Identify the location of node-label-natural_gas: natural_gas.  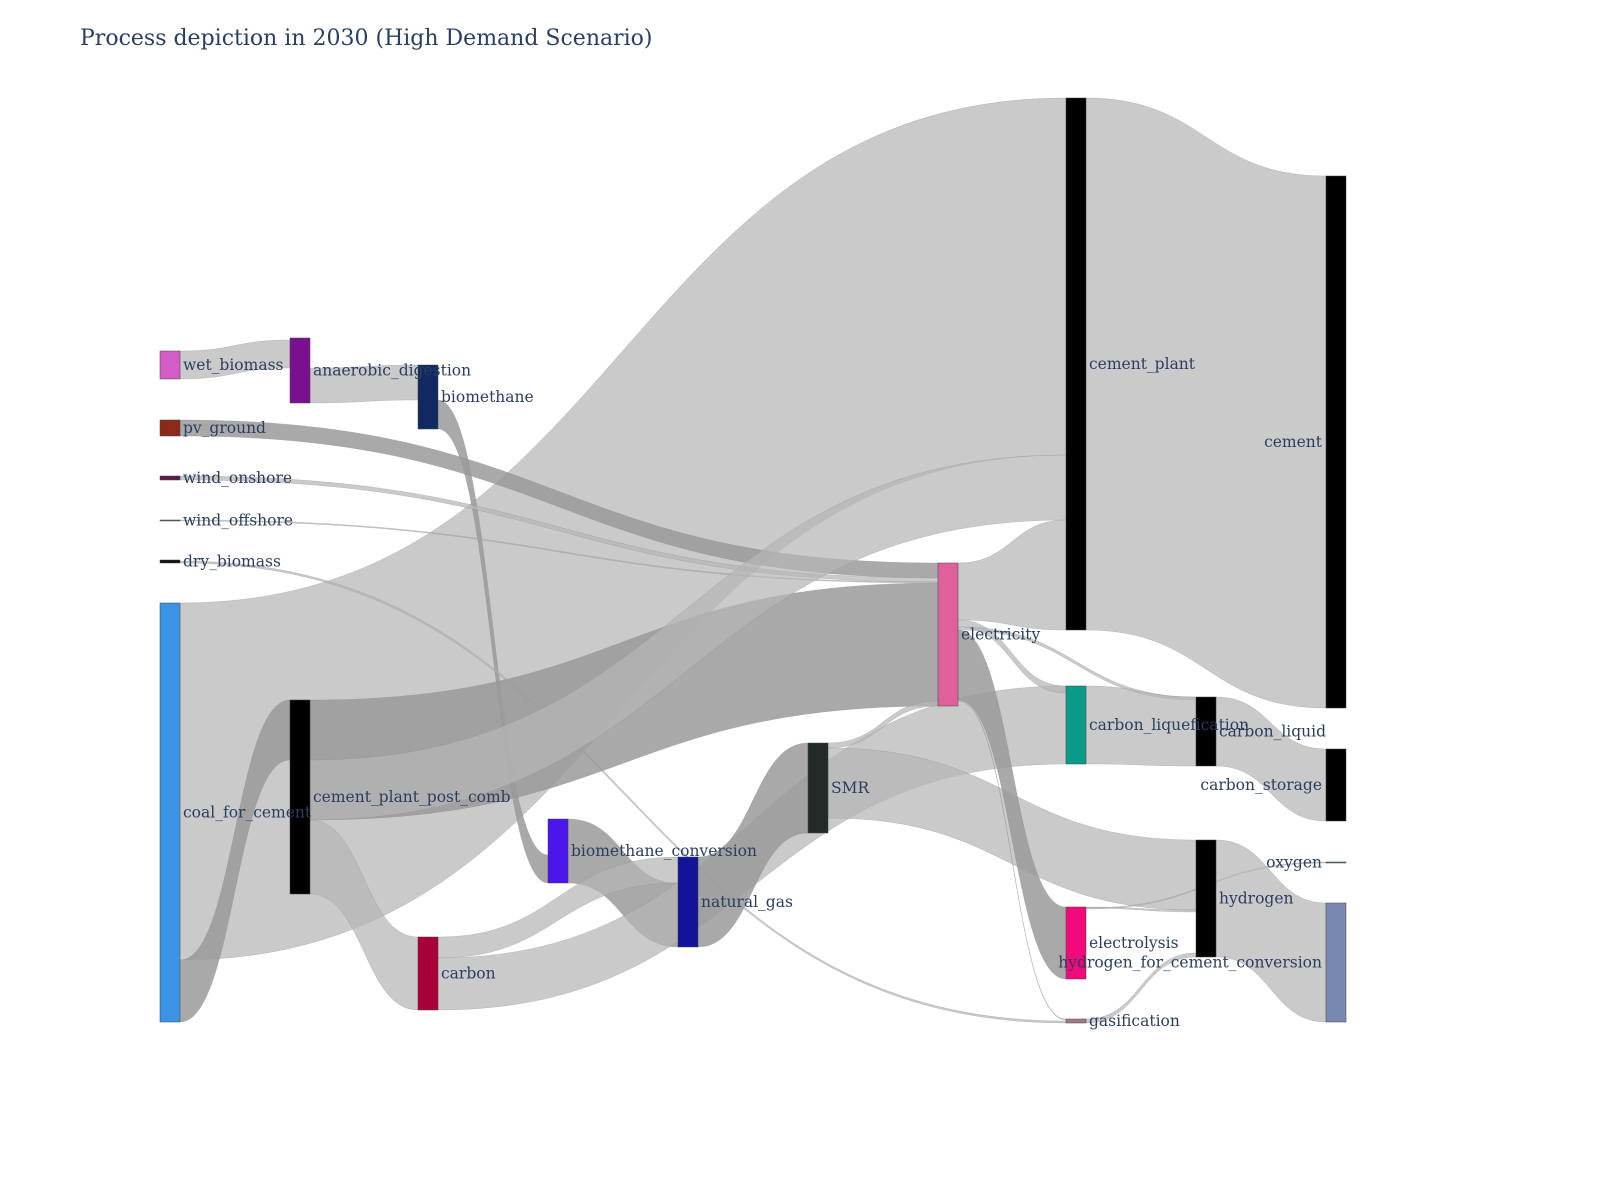
(747, 902).